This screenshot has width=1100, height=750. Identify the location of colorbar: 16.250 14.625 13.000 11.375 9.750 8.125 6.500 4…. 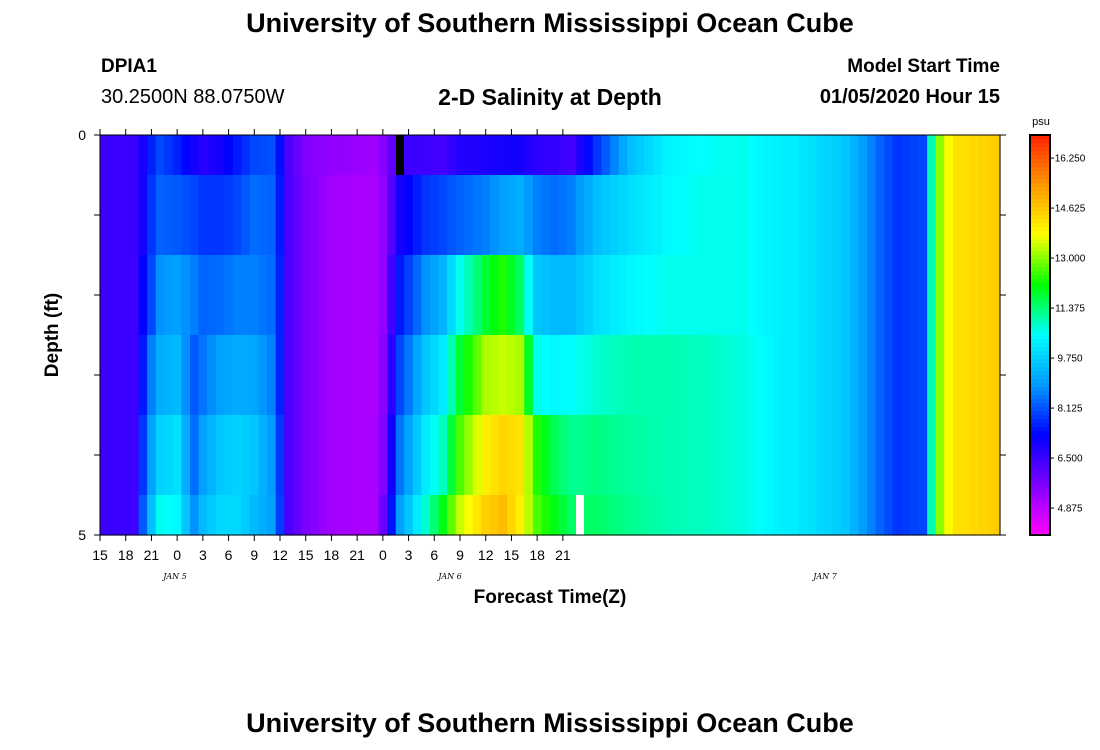
(1057, 335).